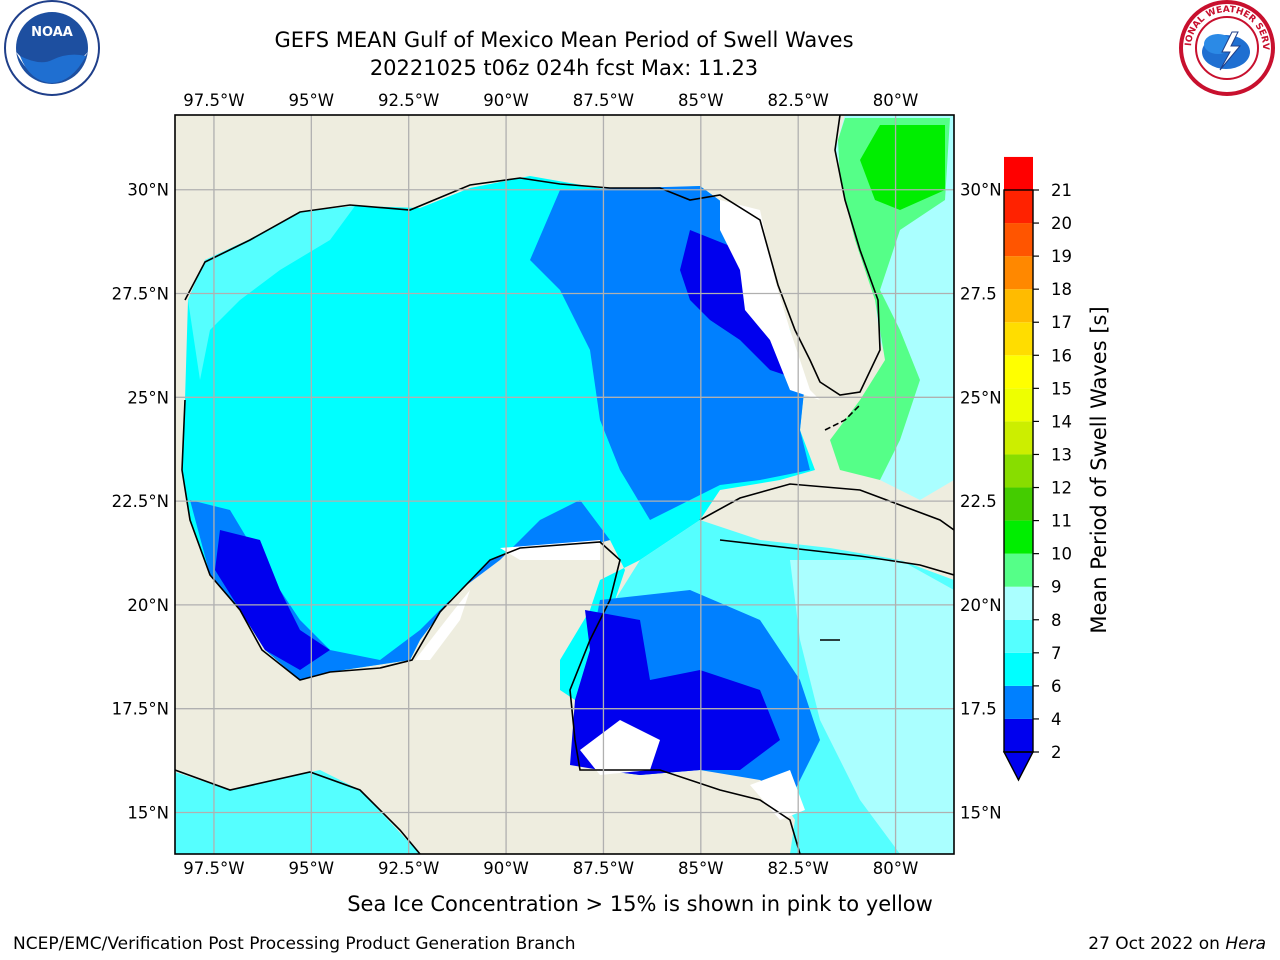  What do you see at coordinates (777, 795) in the screenshot?
I see `nodata-honduras` at bounding box center [777, 795].